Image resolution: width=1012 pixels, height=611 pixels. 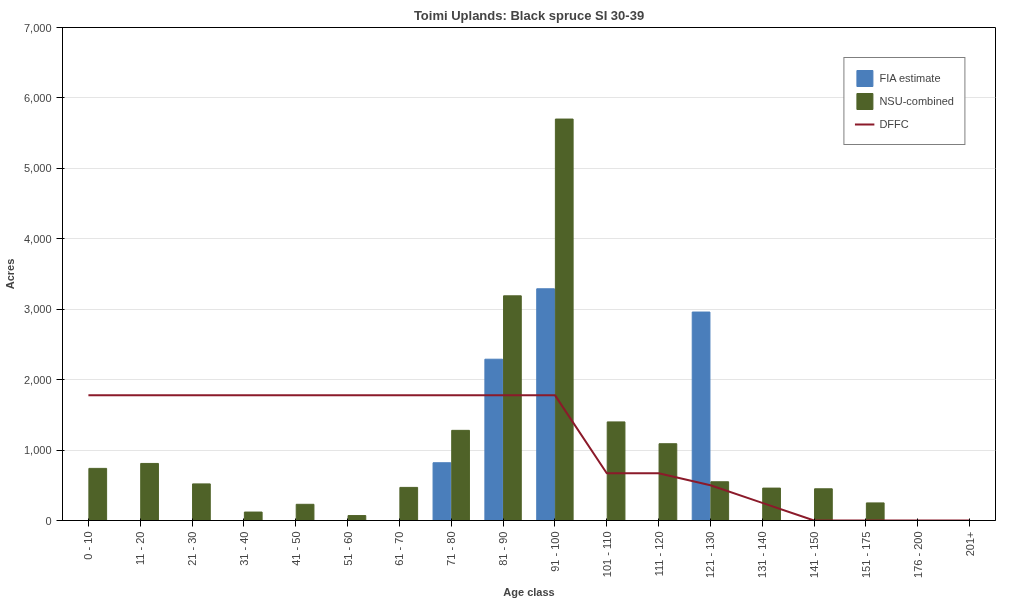 I want to click on x-tick-label: 141 - 150, so click(x=814, y=554).